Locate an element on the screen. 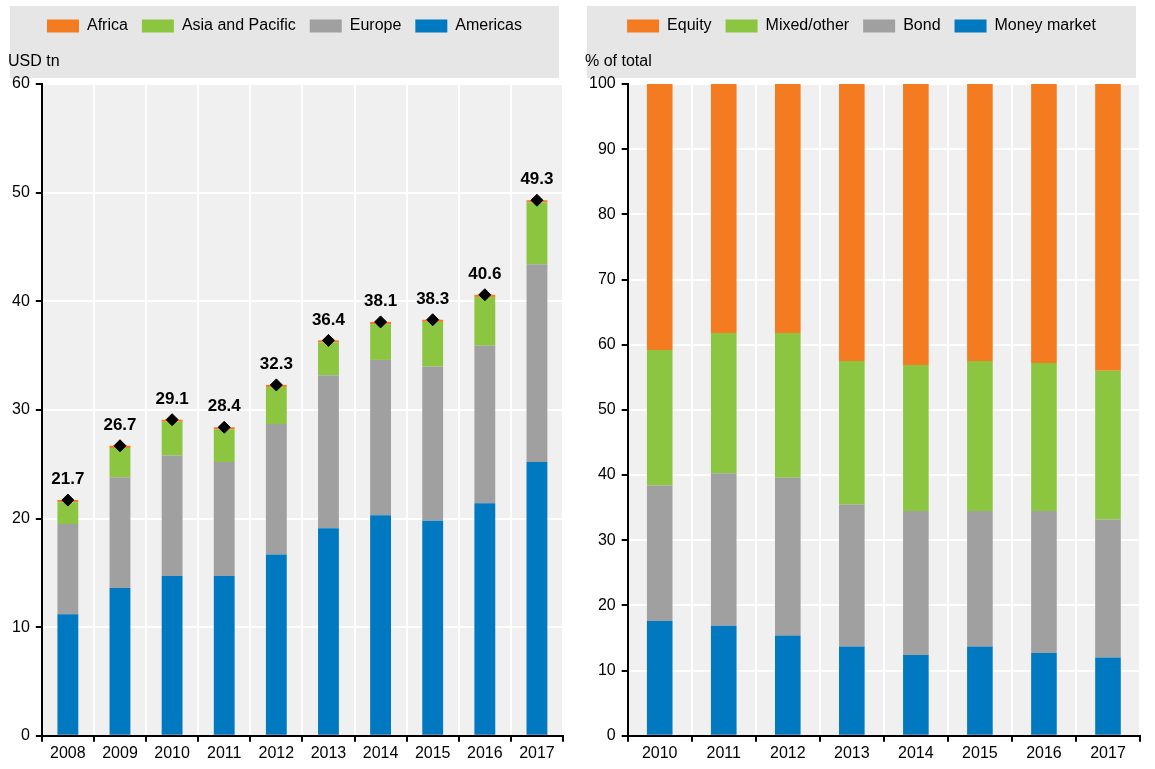  data-label: 36.4 is located at coordinates (328, 319).